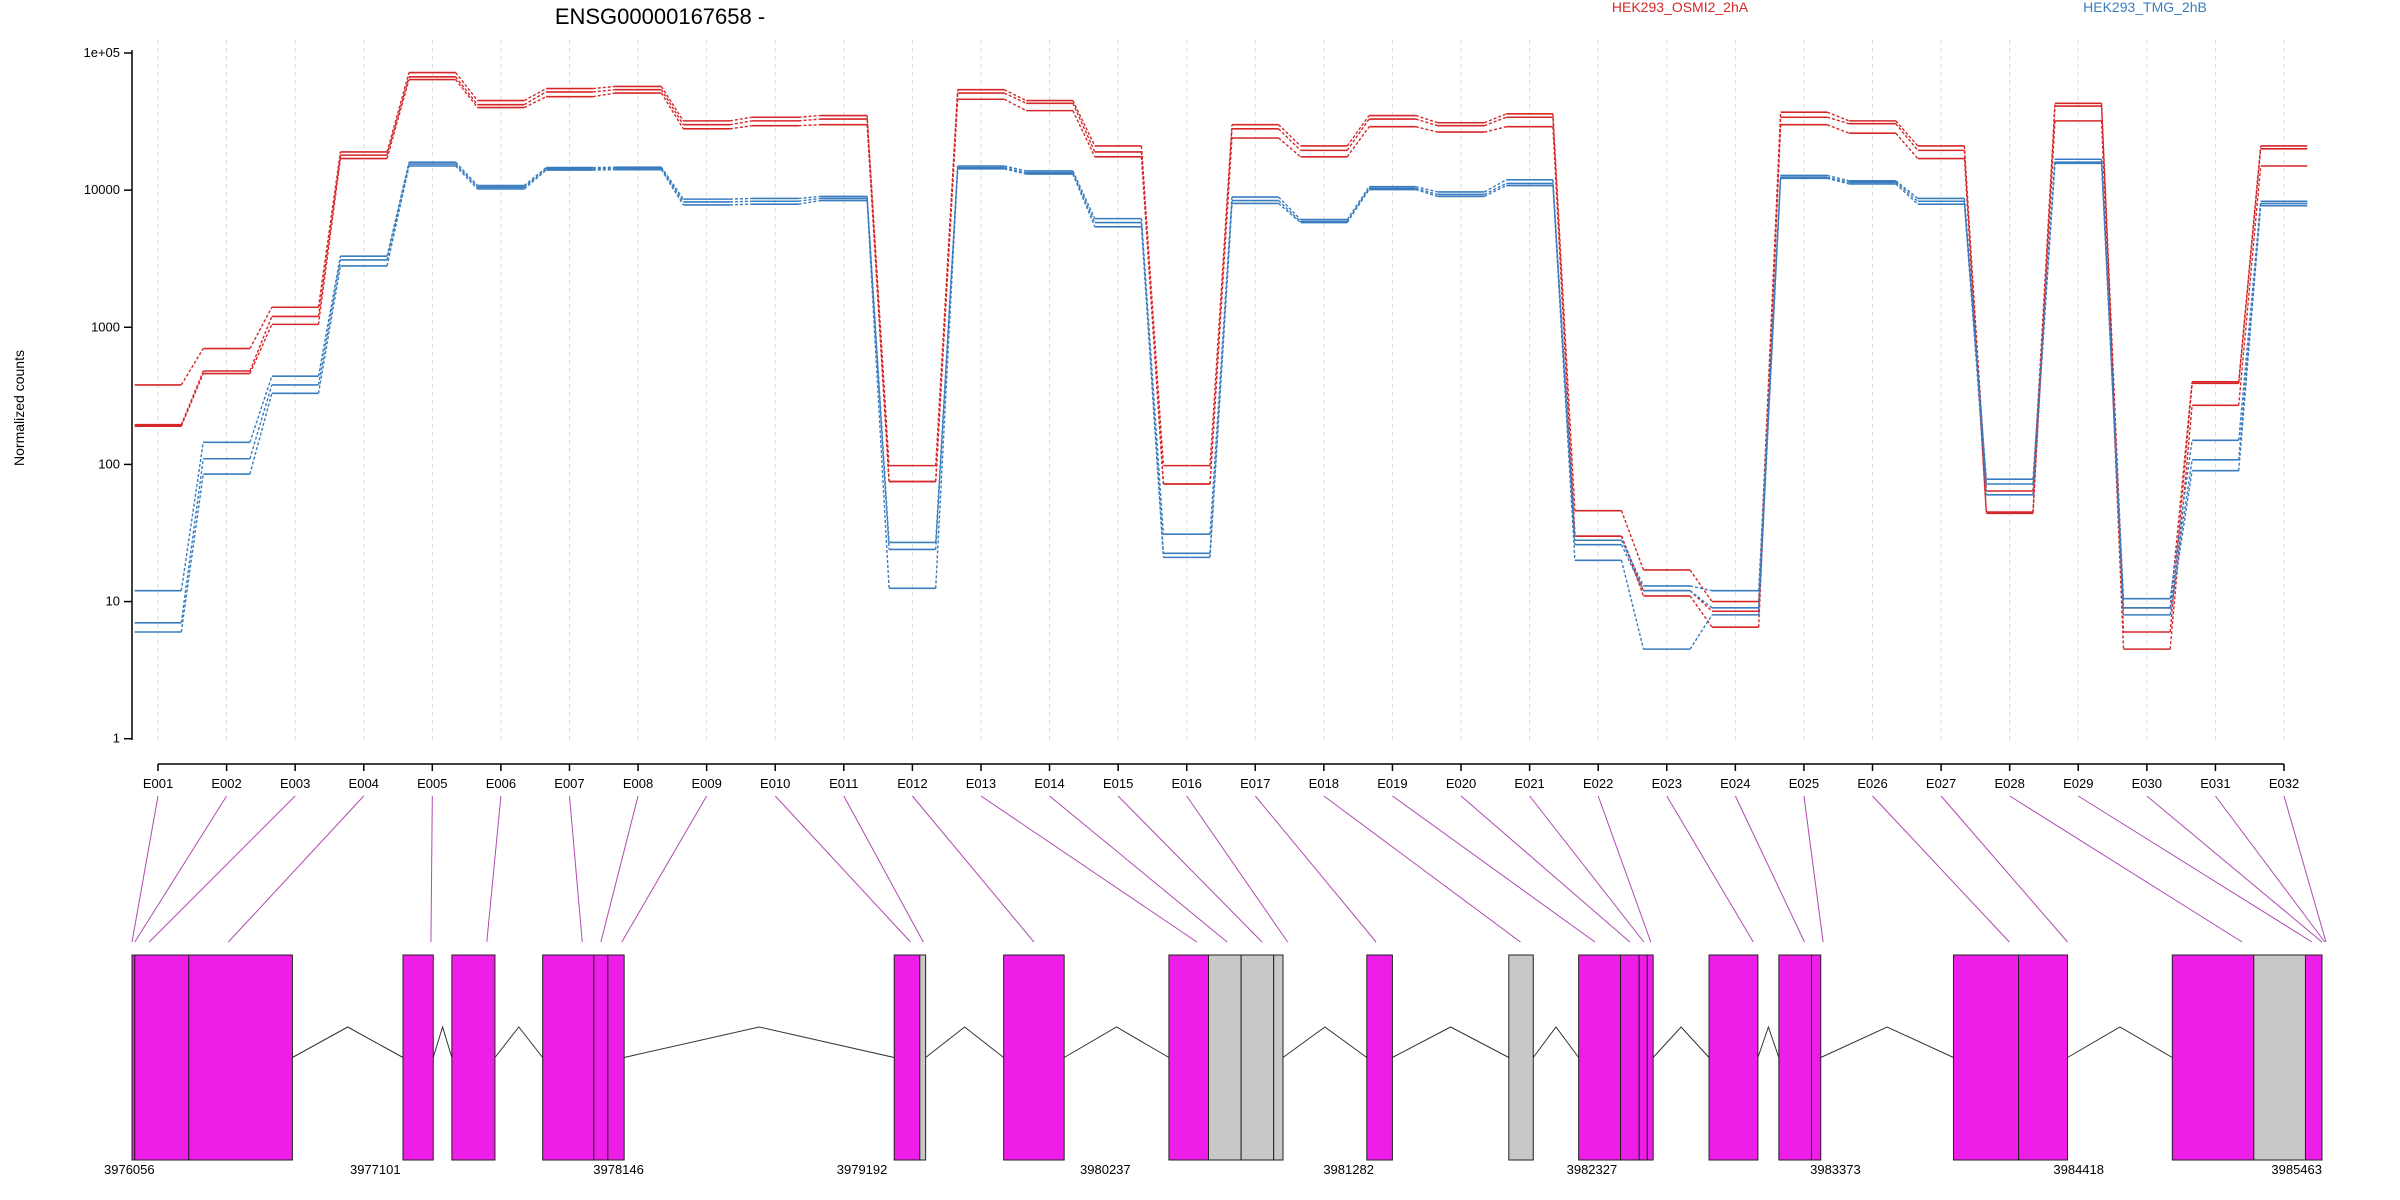 The height and width of the screenshot is (1200, 2400). Describe the element at coordinates (1529, 783) in the screenshot. I see `x-tick-label-E021: E021` at that location.